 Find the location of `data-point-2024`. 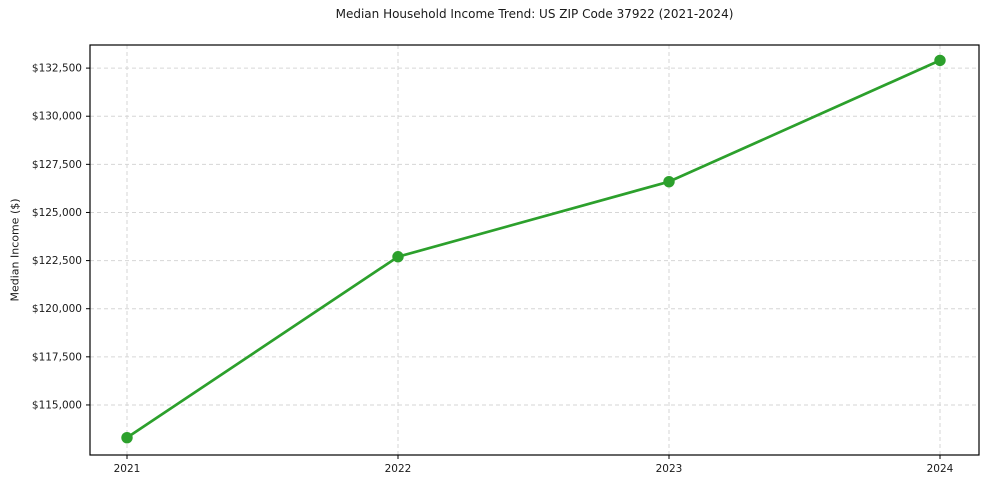

data-point-2024 is located at coordinates (940, 60).